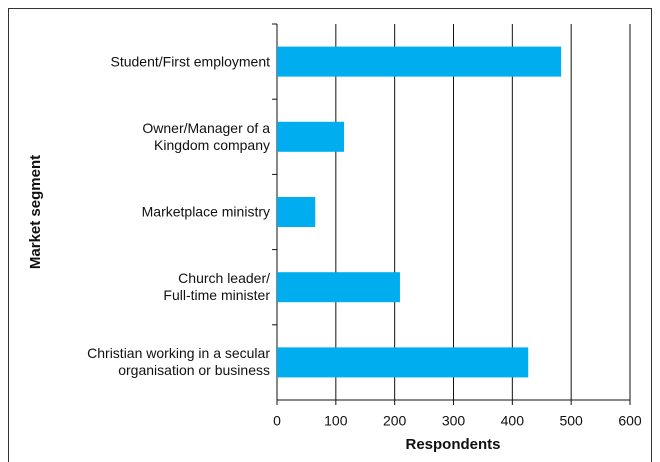 This screenshot has width=660, height=462. I want to click on y-tick-label: Owner/Manager of a Kingdom company, so click(206, 136).